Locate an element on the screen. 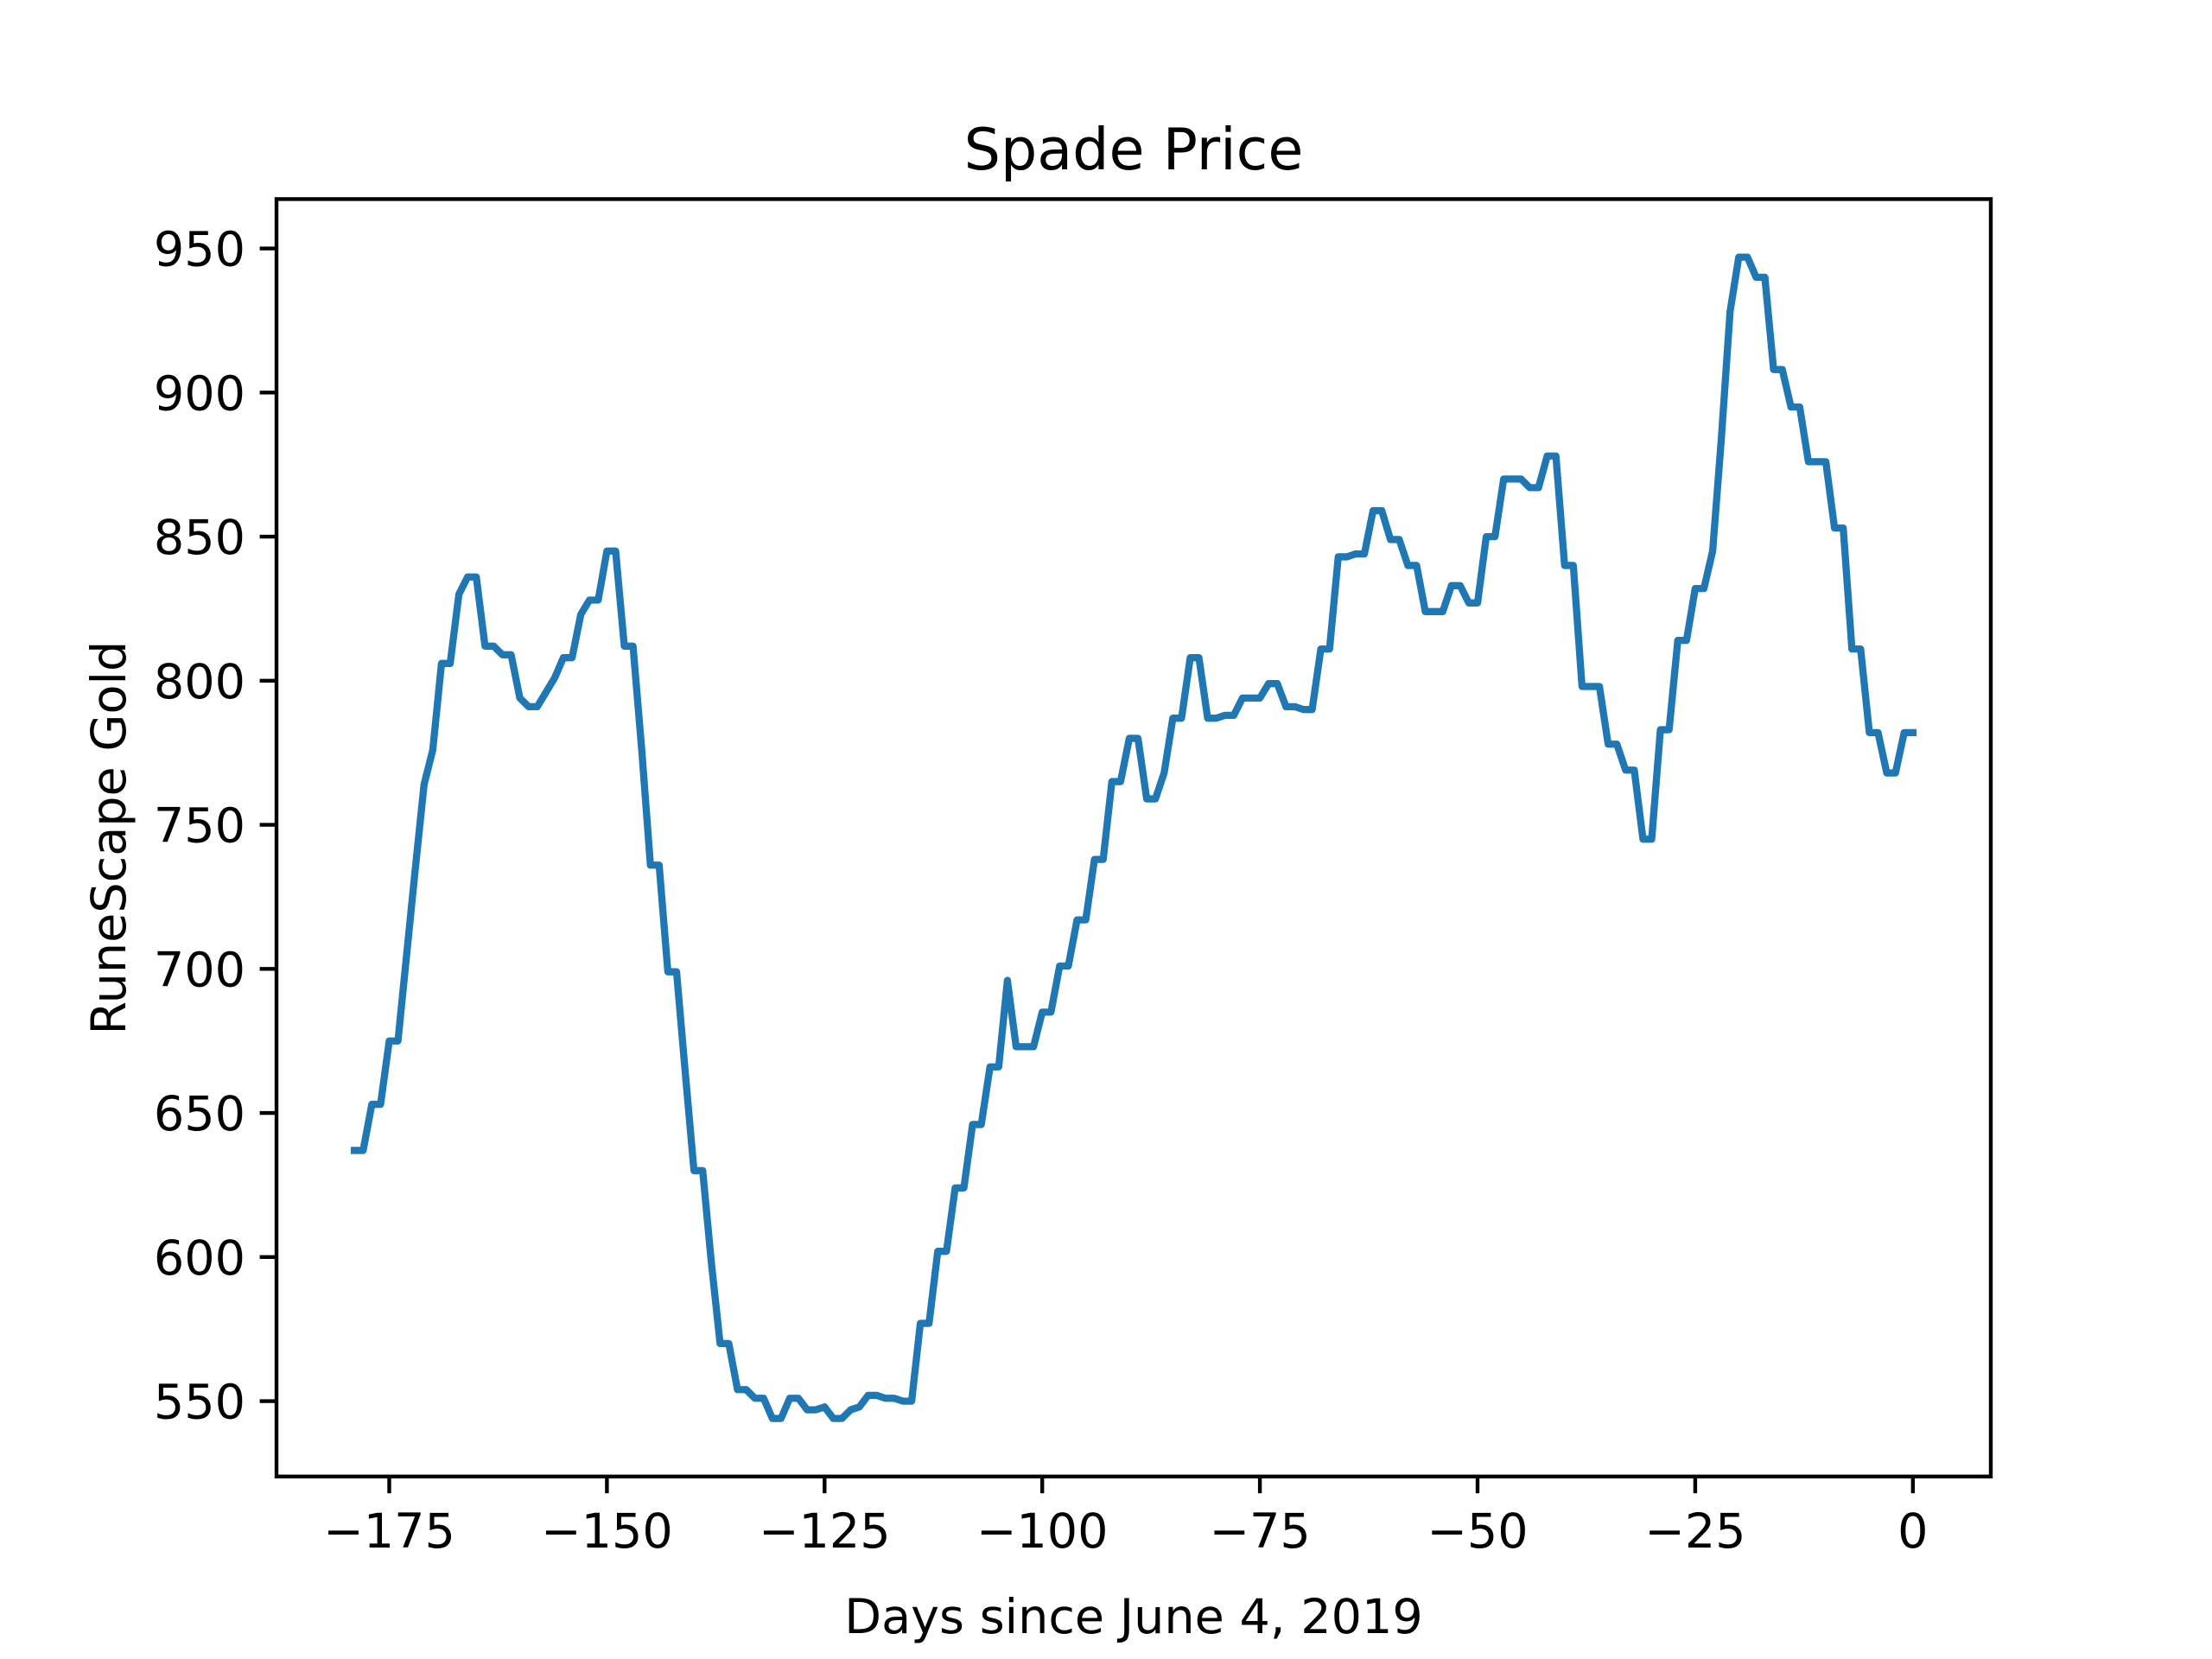  x-tick-label: 0 is located at coordinates (1912, 1531).